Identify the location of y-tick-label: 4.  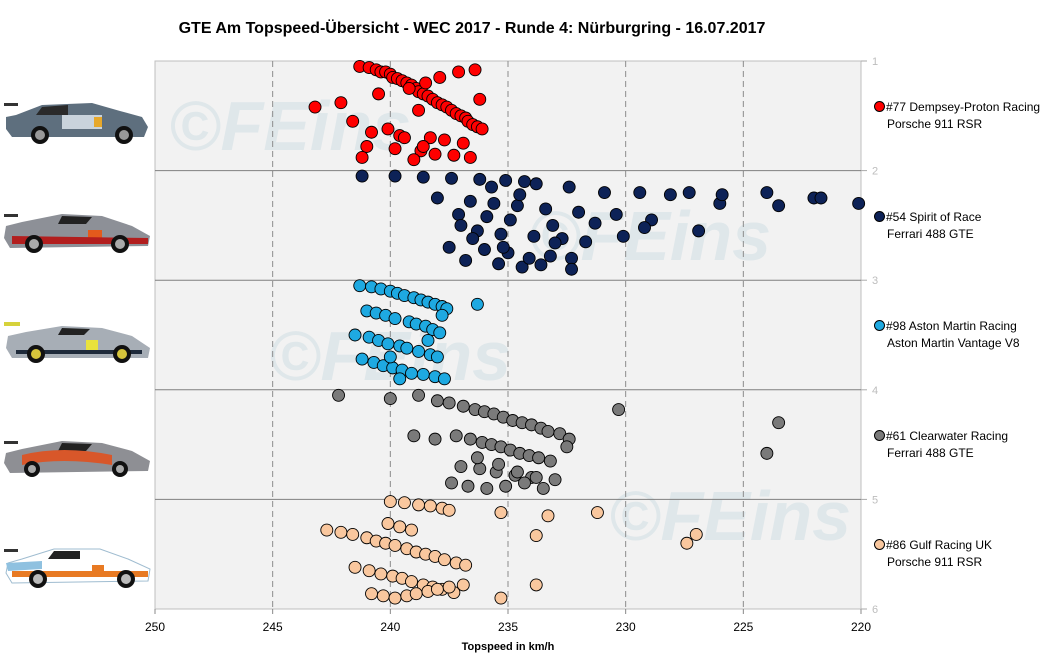
(875, 391).